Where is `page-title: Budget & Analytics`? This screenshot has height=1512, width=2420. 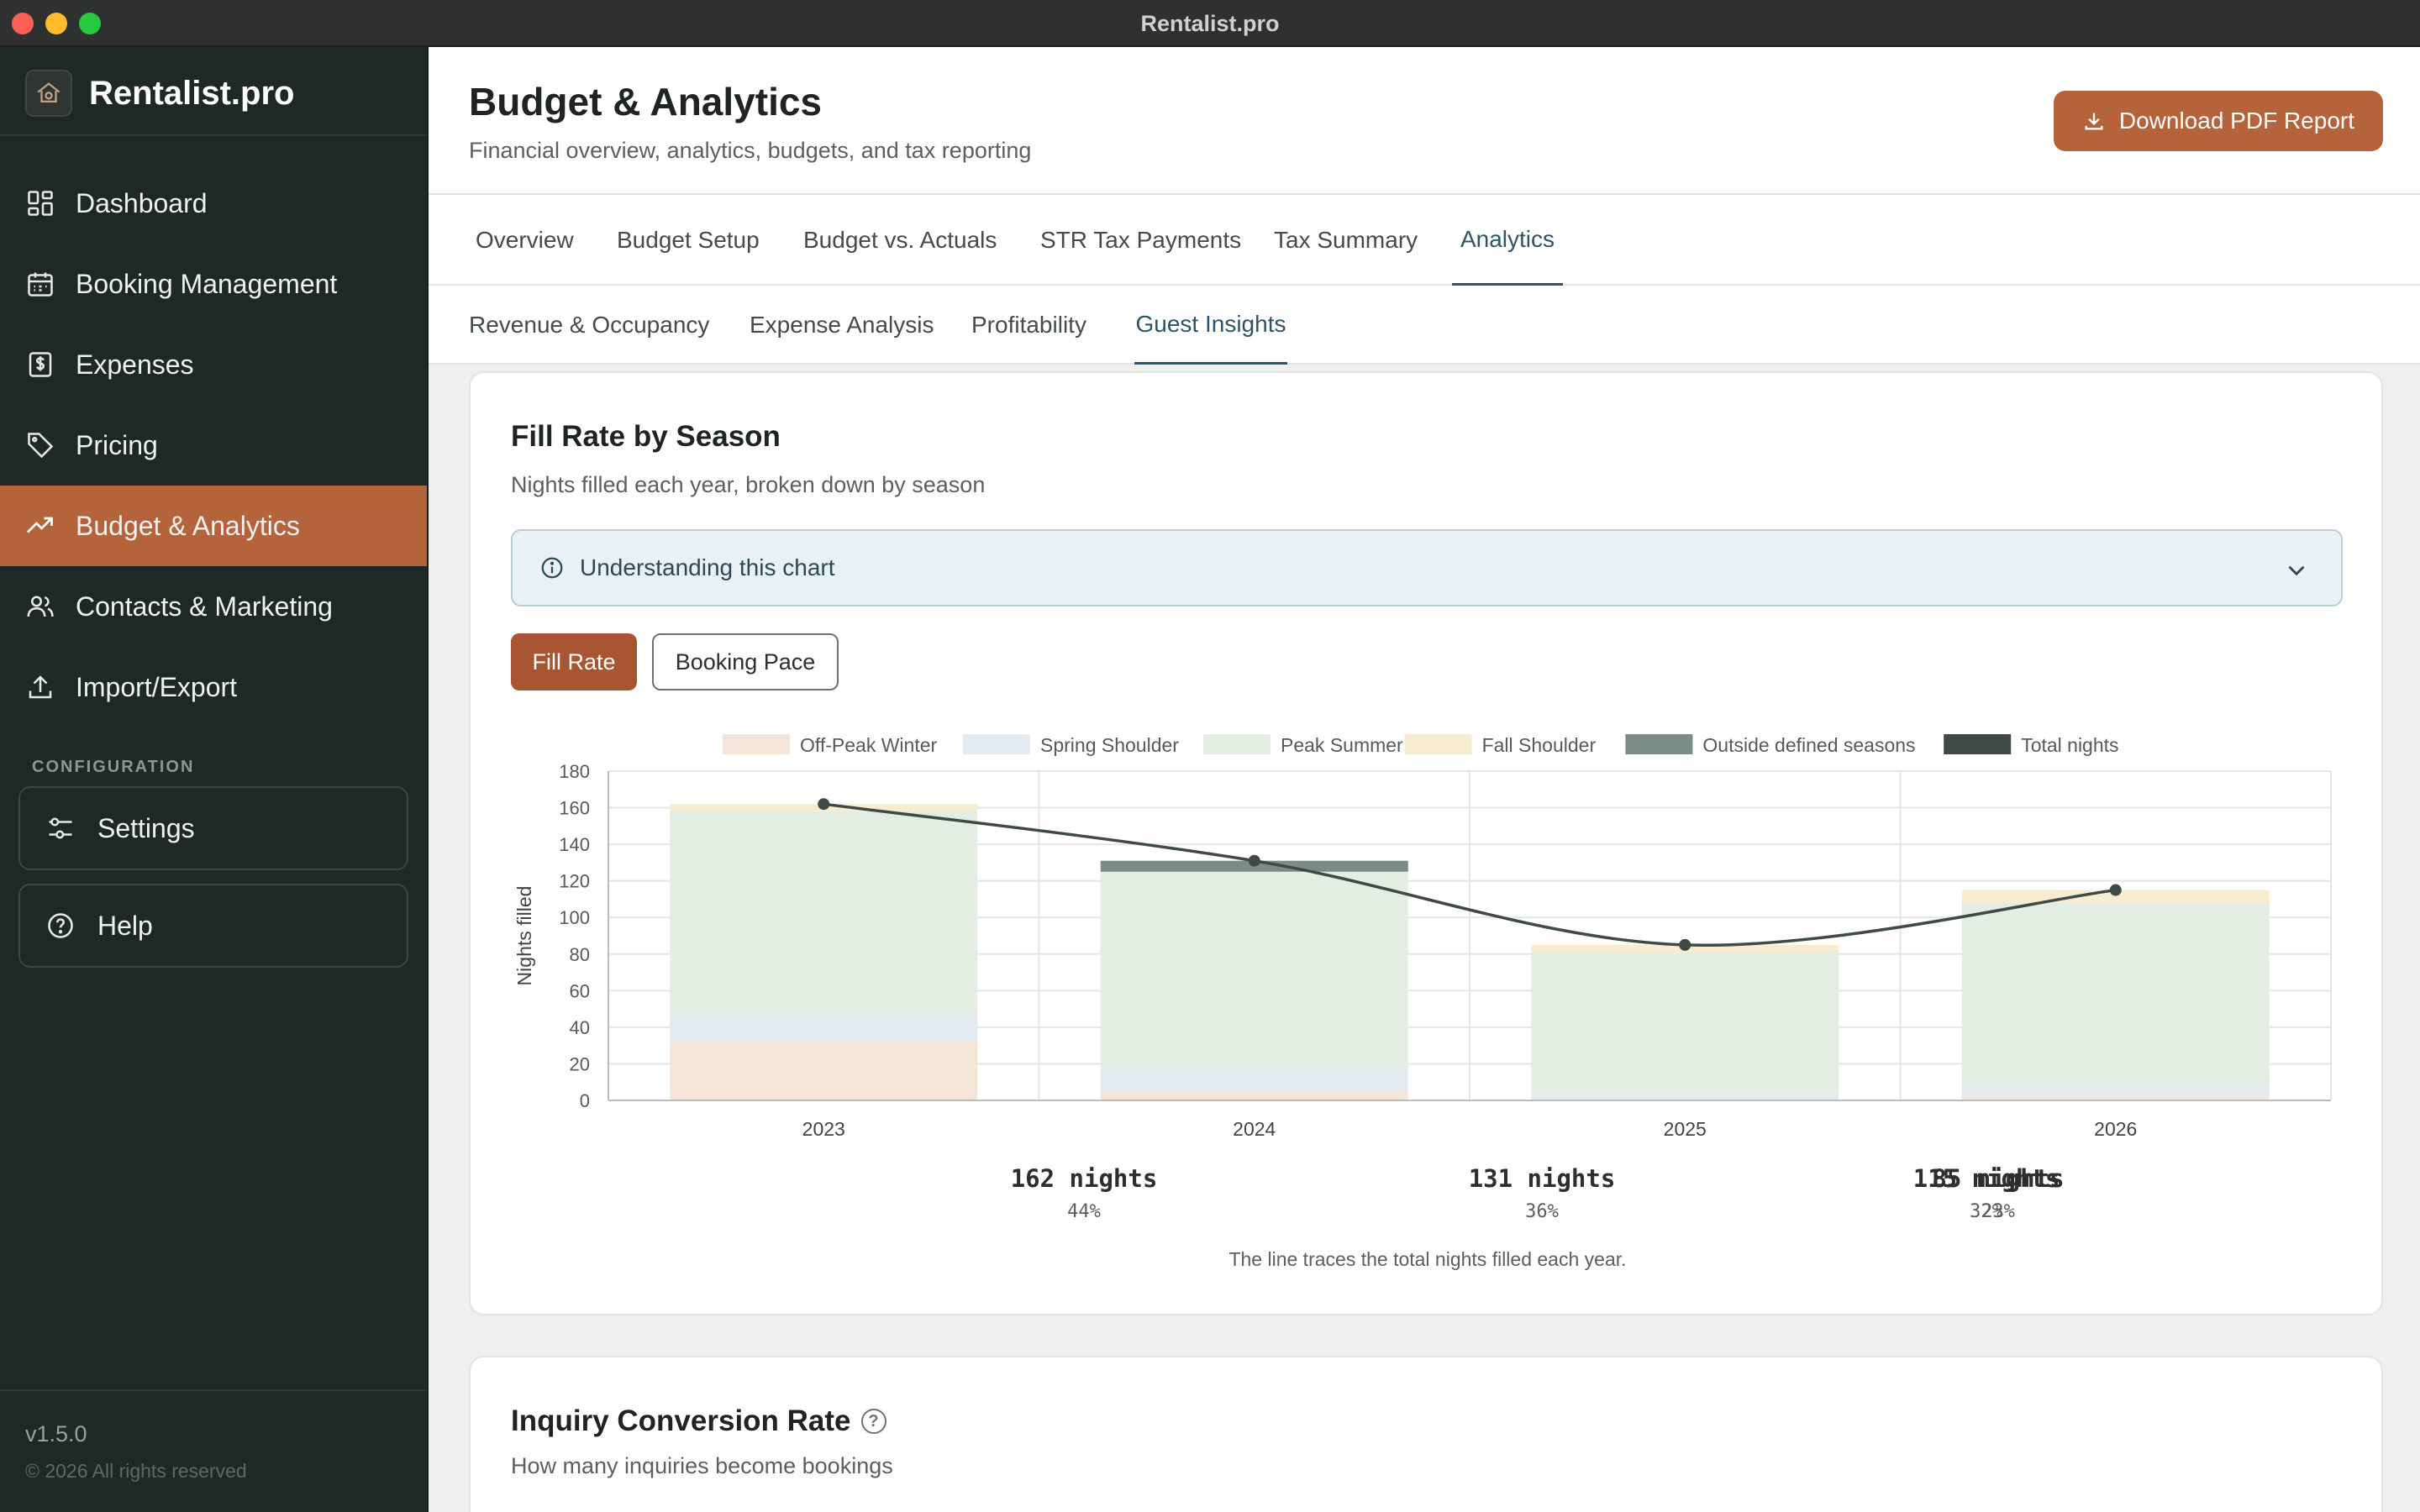
page-title: Budget & Analytics is located at coordinates (646, 101).